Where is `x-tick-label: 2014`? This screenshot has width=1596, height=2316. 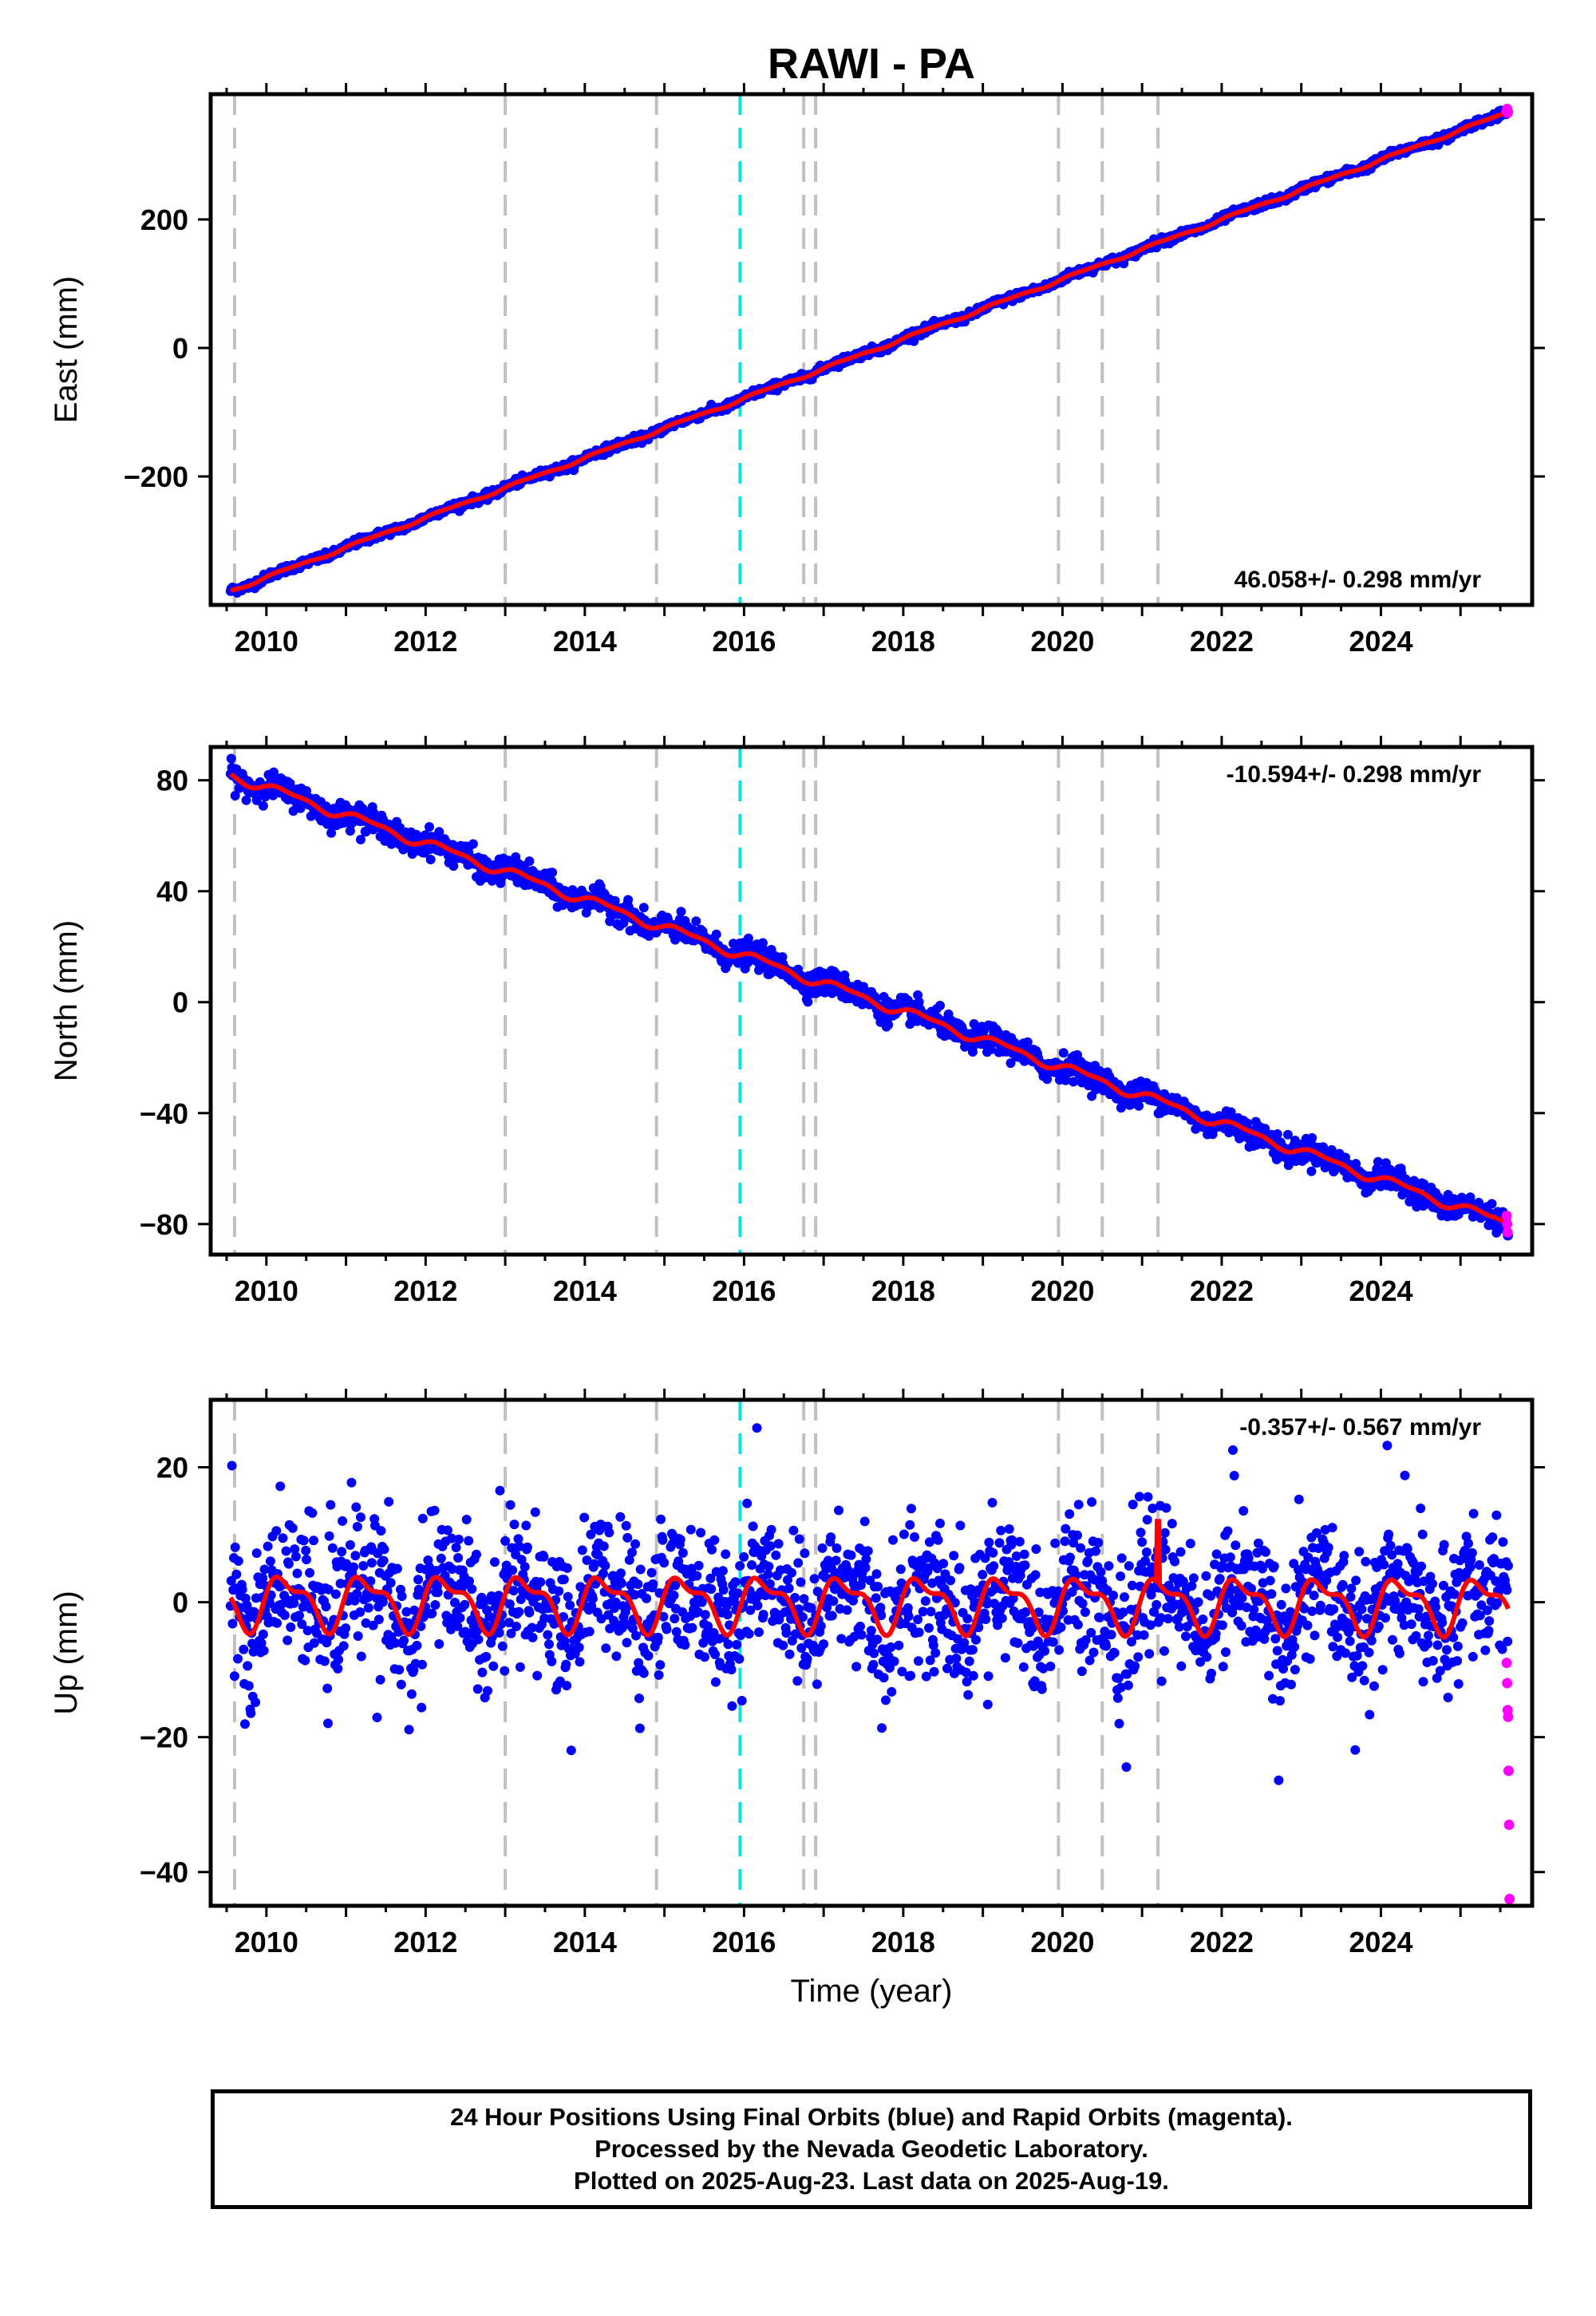
x-tick-label: 2014 is located at coordinates (585, 1291).